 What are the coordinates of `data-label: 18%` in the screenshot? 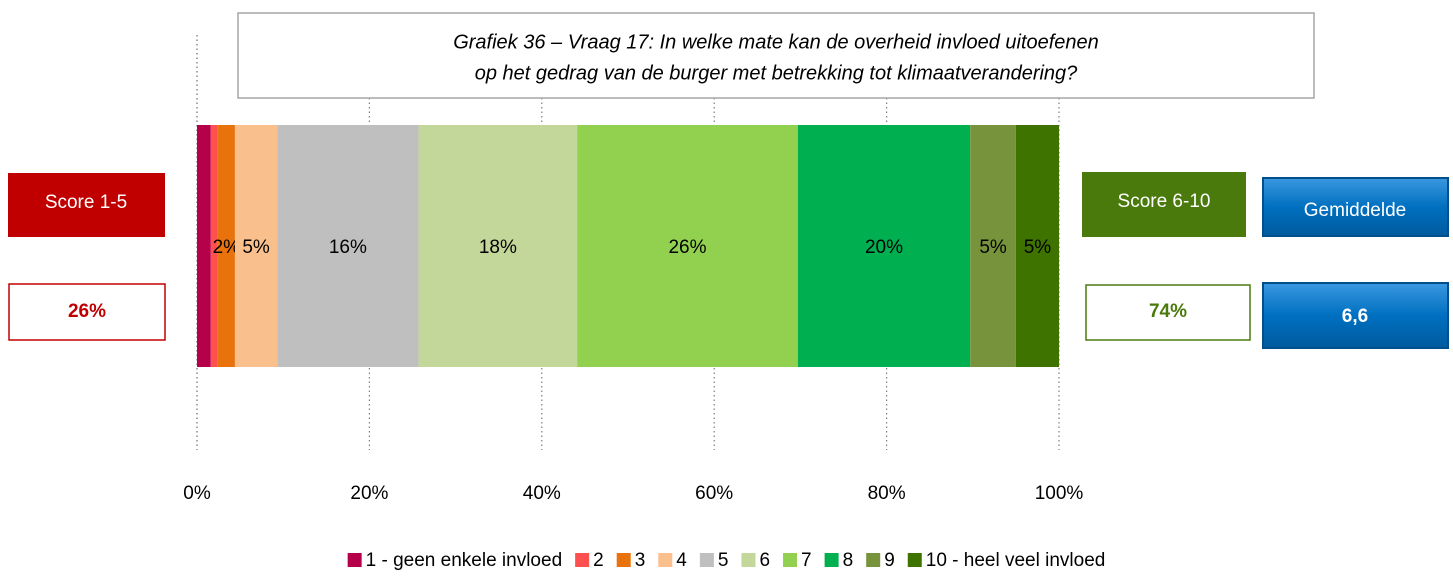 It's located at (498, 247).